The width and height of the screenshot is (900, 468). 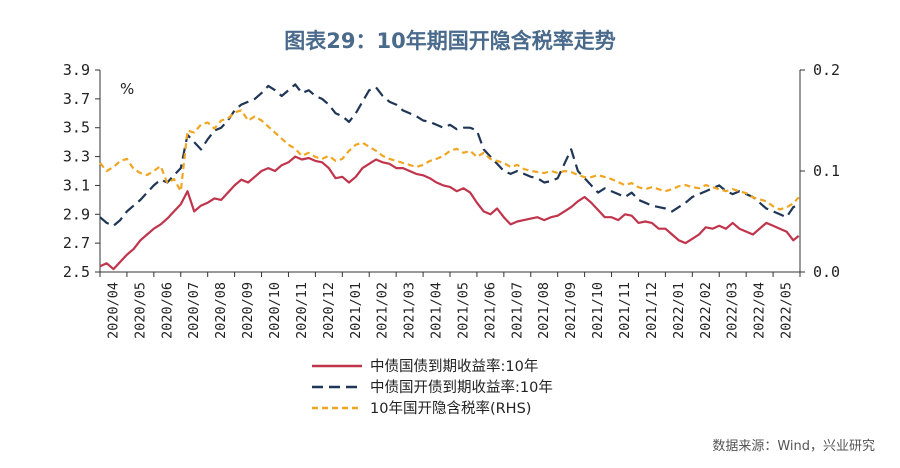 What do you see at coordinates (76, 185) in the screenshot?
I see `left-tick-label: 3.1` at bounding box center [76, 185].